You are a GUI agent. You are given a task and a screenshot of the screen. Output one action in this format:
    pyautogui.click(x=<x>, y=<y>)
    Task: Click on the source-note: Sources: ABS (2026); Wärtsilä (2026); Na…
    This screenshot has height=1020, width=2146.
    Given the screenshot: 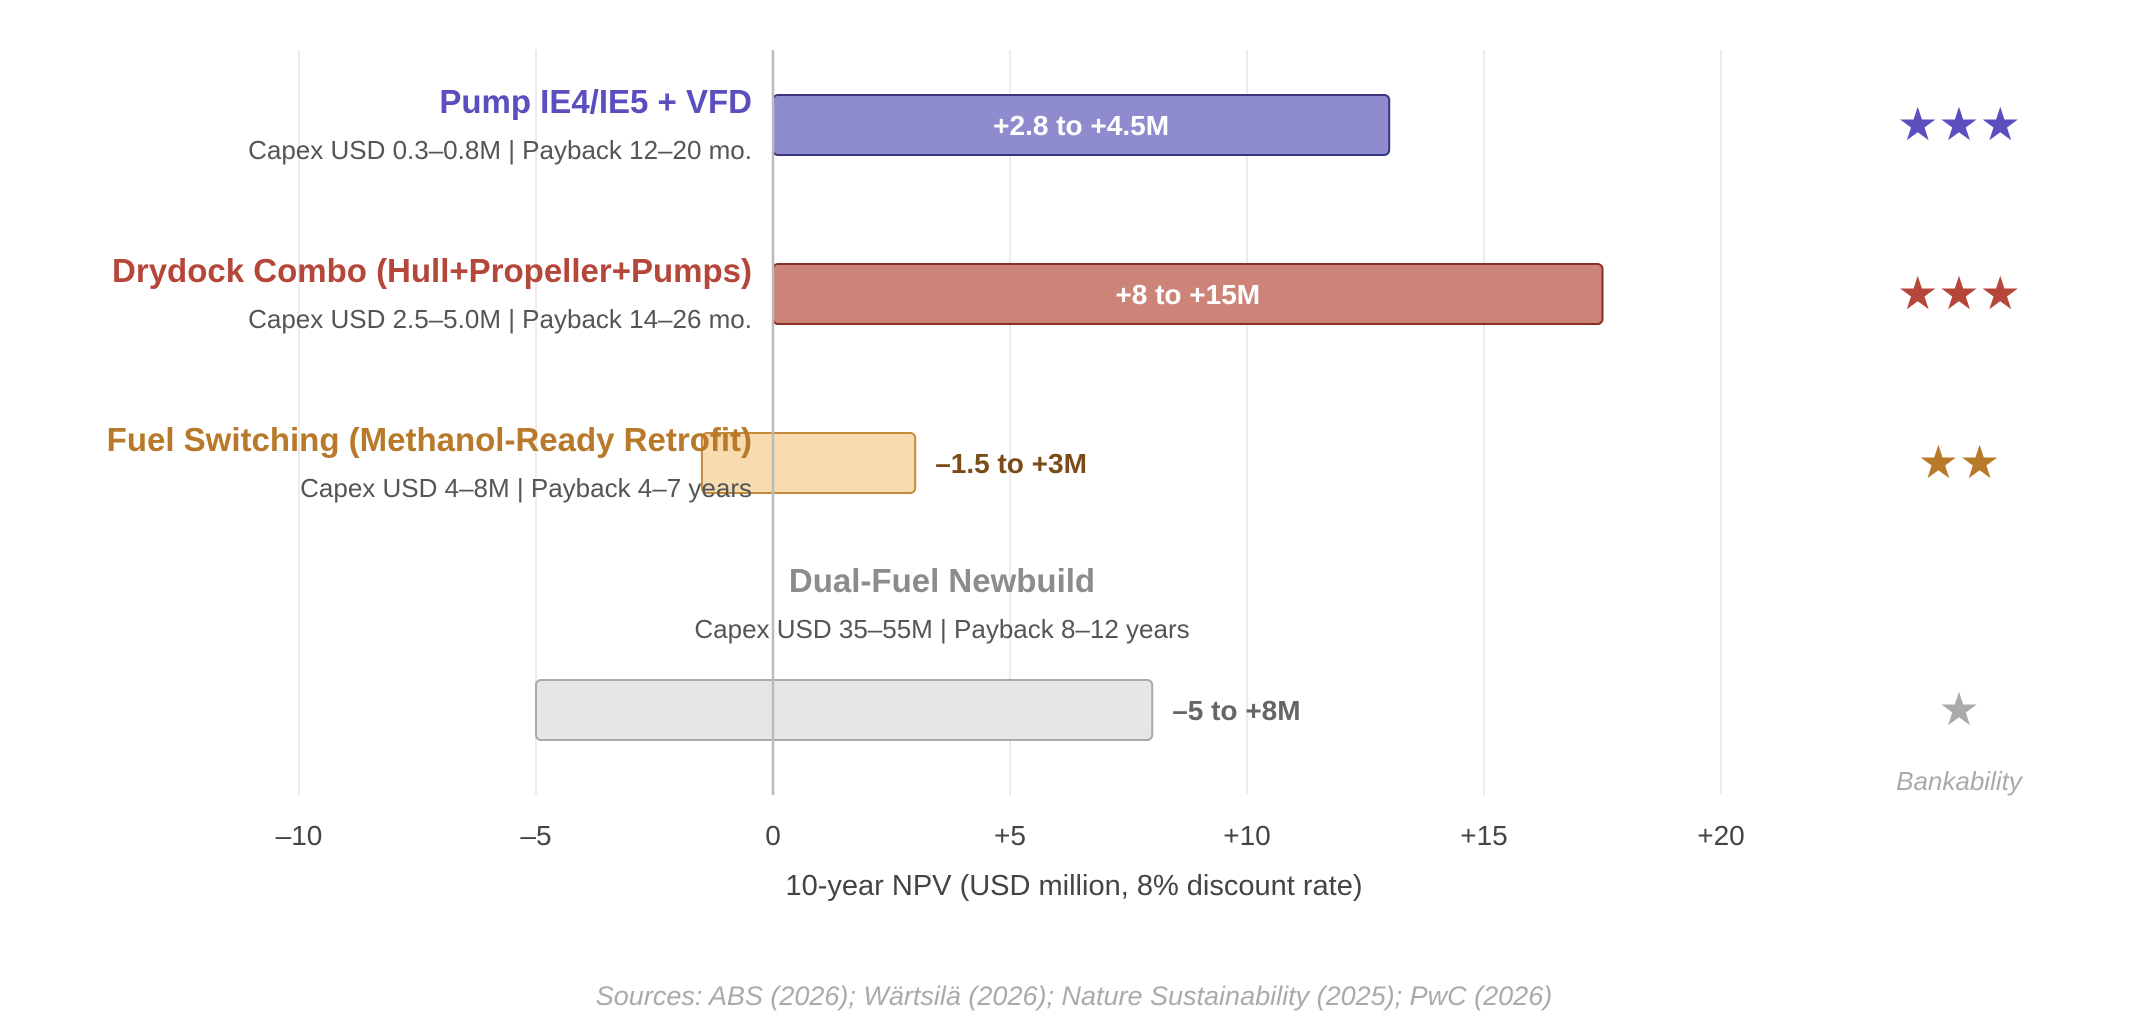 What is the action you would take?
    pyautogui.click(x=1074, y=996)
    